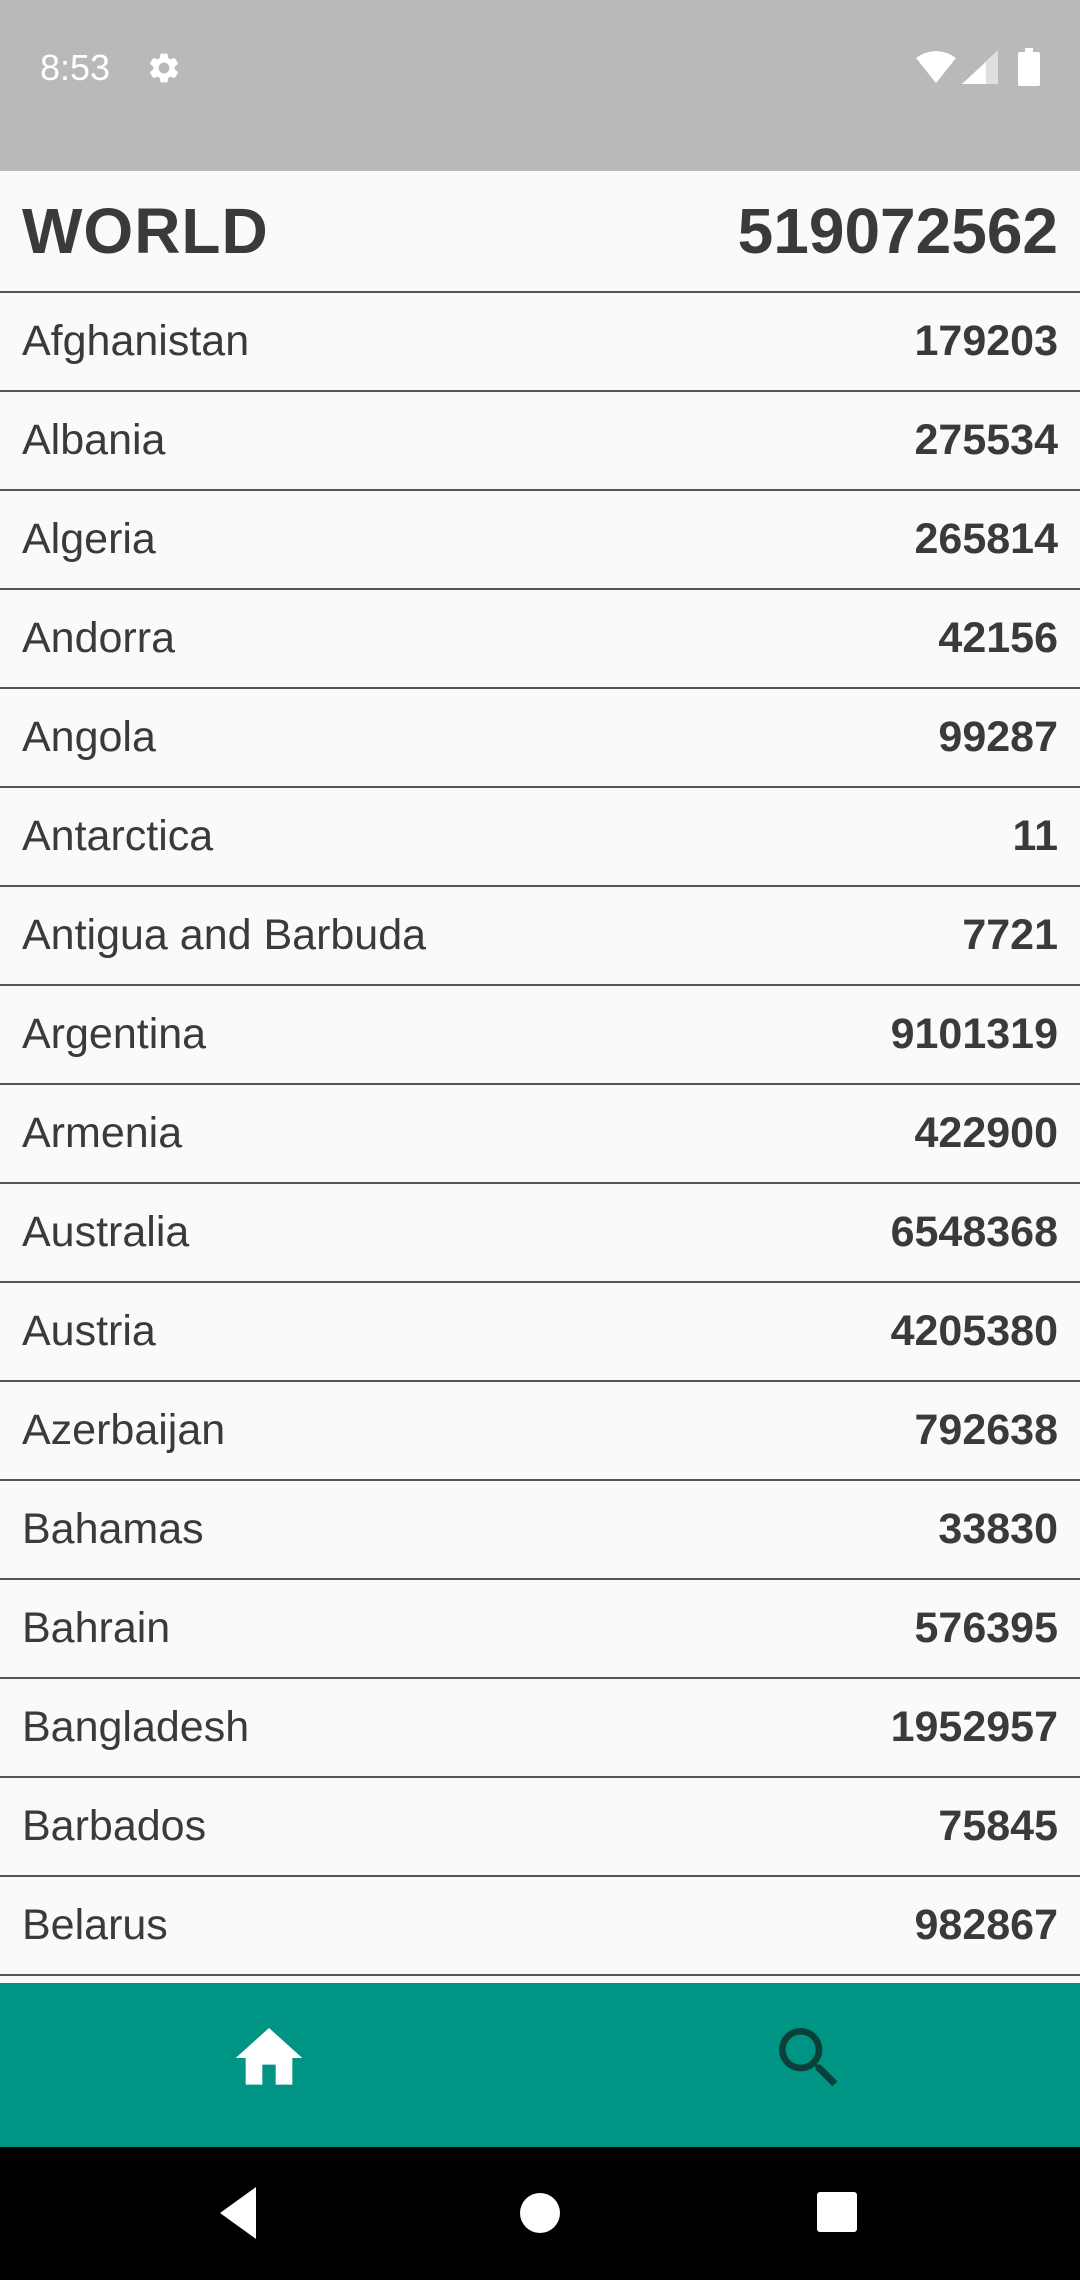 The height and width of the screenshot is (2280, 1080). Describe the element at coordinates (540, 837) in the screenshot. I see `country-row: Antarctica 11` at that location.